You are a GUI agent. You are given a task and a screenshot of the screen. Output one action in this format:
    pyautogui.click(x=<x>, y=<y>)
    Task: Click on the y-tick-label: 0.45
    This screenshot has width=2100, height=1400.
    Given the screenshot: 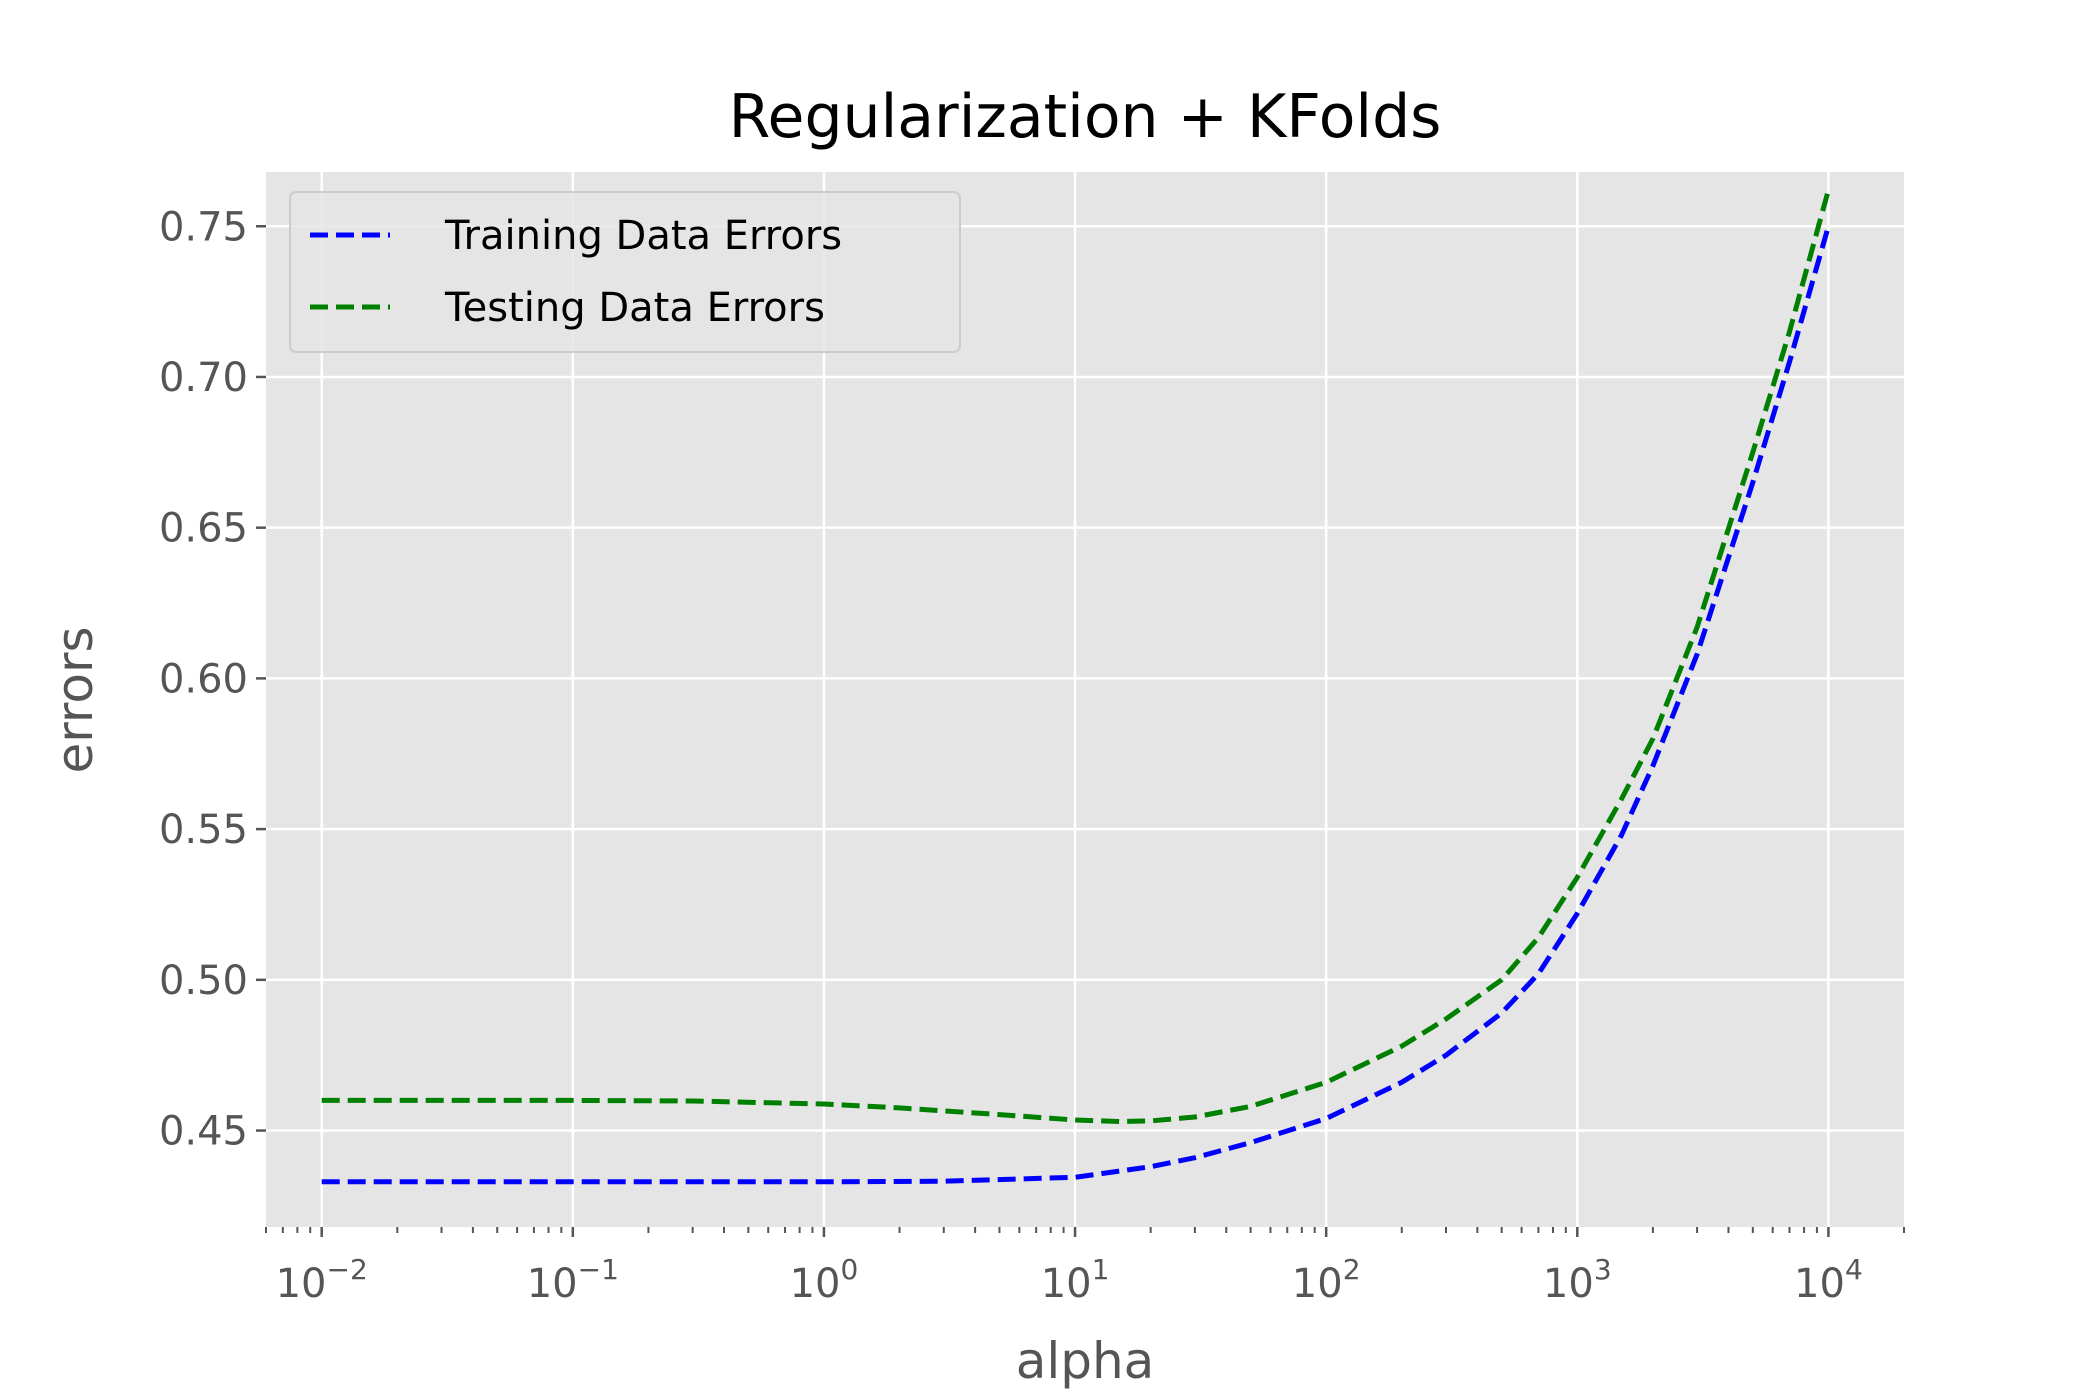 What is the action you would take?
    pyautogui.click(x=203, y=1132)
    